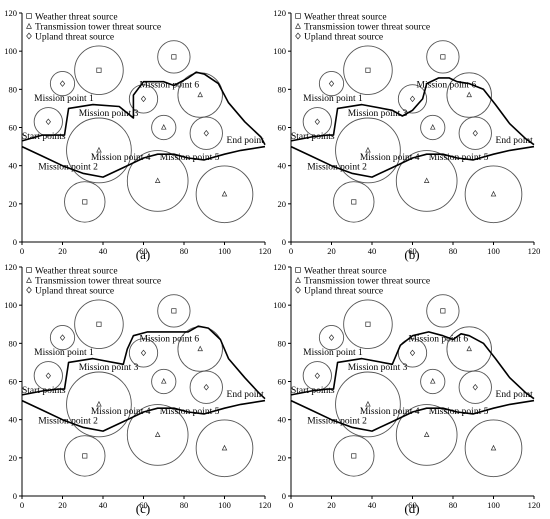 The image size is (550, 519). I want to click on legend-label: Upland threat source, so click(343, 38).